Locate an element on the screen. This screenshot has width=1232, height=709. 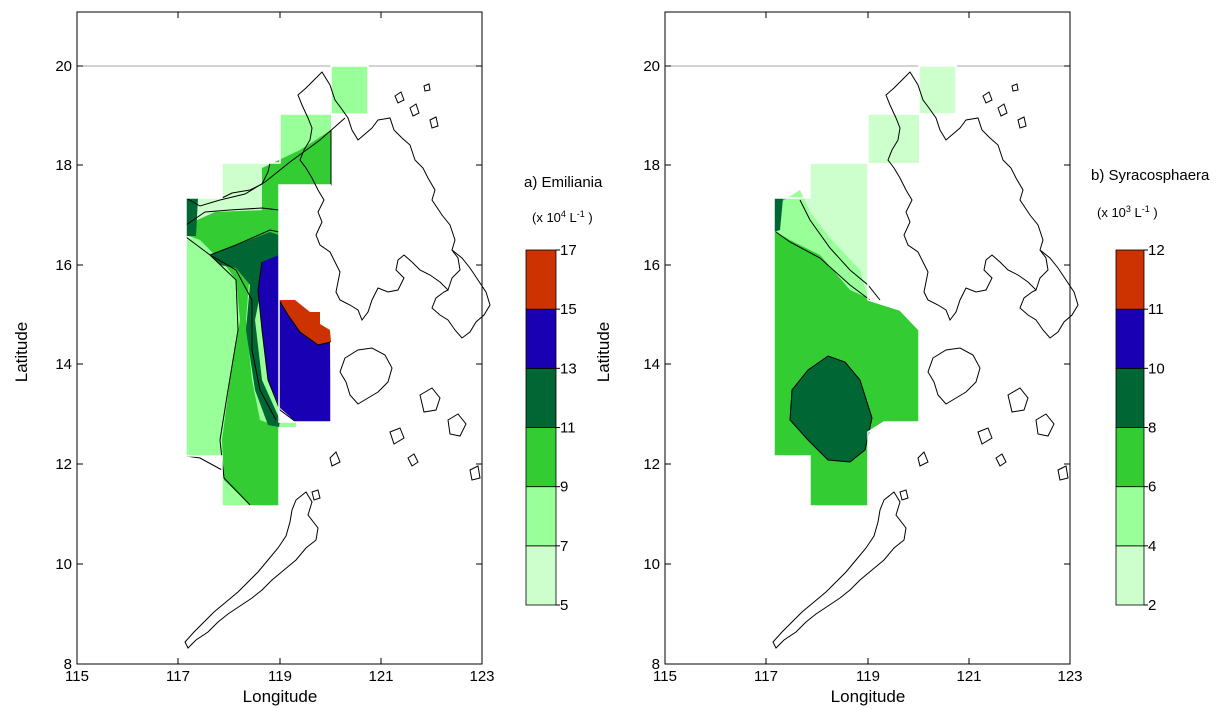
units-label: (x 104 L-1 ) is located at coordinates (562, 217).